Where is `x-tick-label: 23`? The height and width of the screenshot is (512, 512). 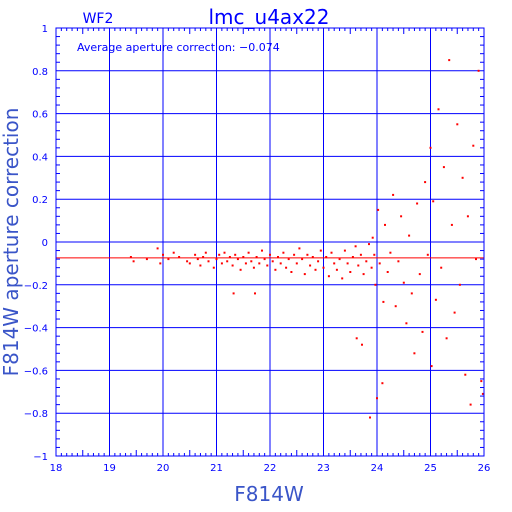 x-tick-label: 23 is located at coordinates (323, 468).